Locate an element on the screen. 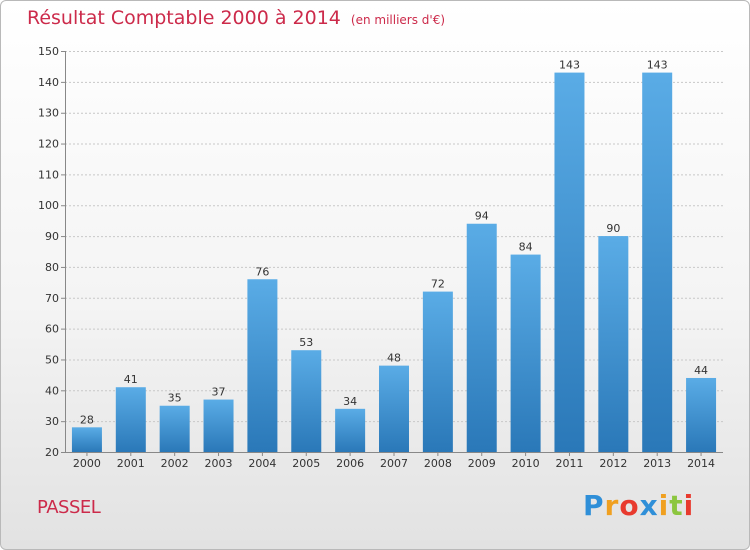 The width and height of the screenshot is (750, 550). y-tick-label: 20 is located at coordinates (52, 452).